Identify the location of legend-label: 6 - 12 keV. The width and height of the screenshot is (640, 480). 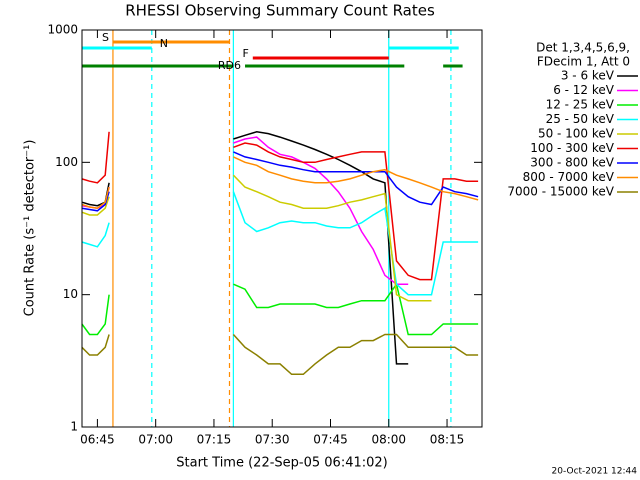
(584, 90).